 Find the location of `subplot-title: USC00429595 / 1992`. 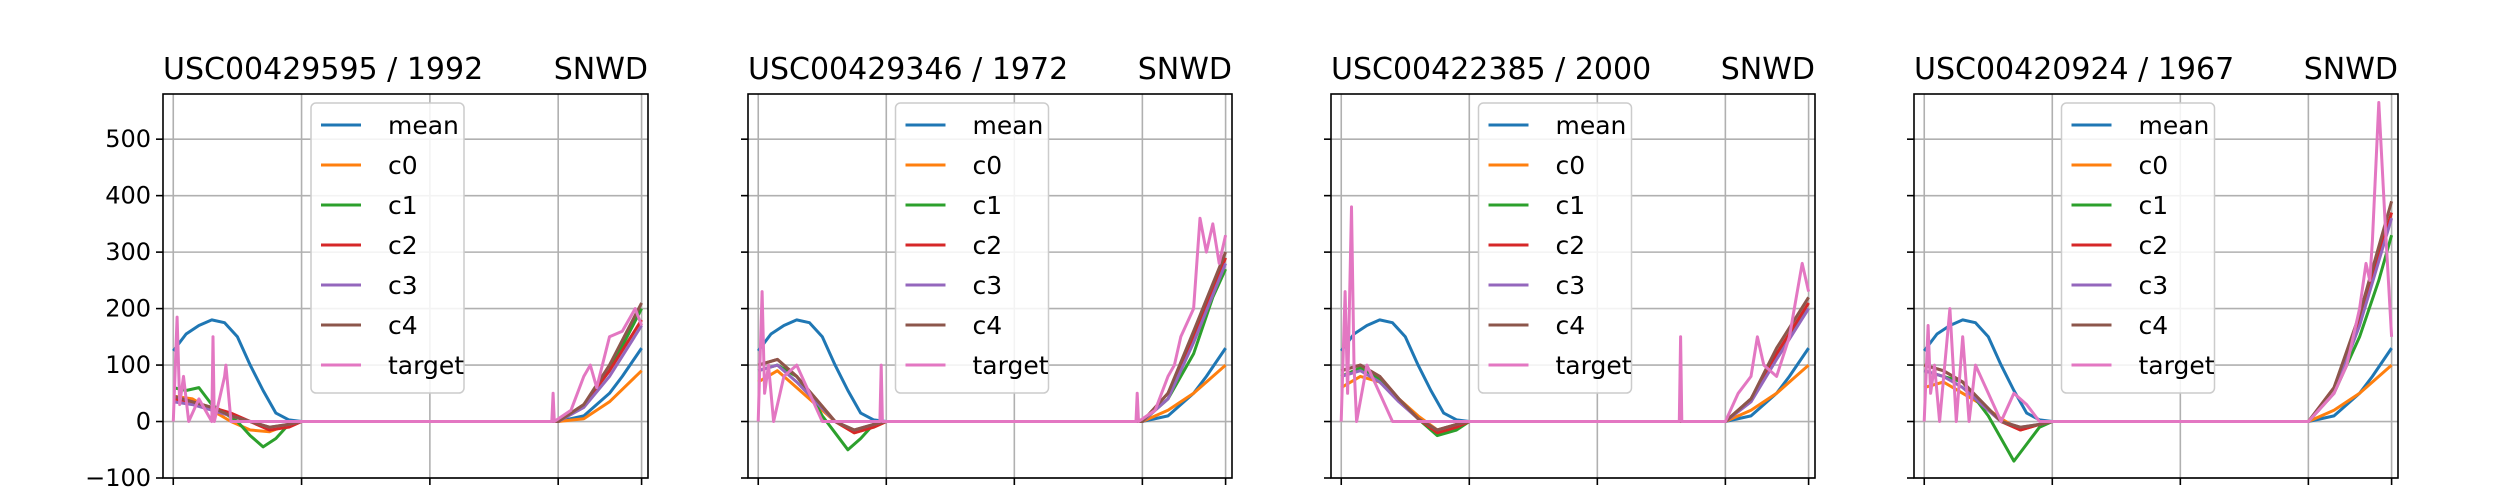

subplot-title: USC00429595 / 1992 is located at coordinates (323, 69).